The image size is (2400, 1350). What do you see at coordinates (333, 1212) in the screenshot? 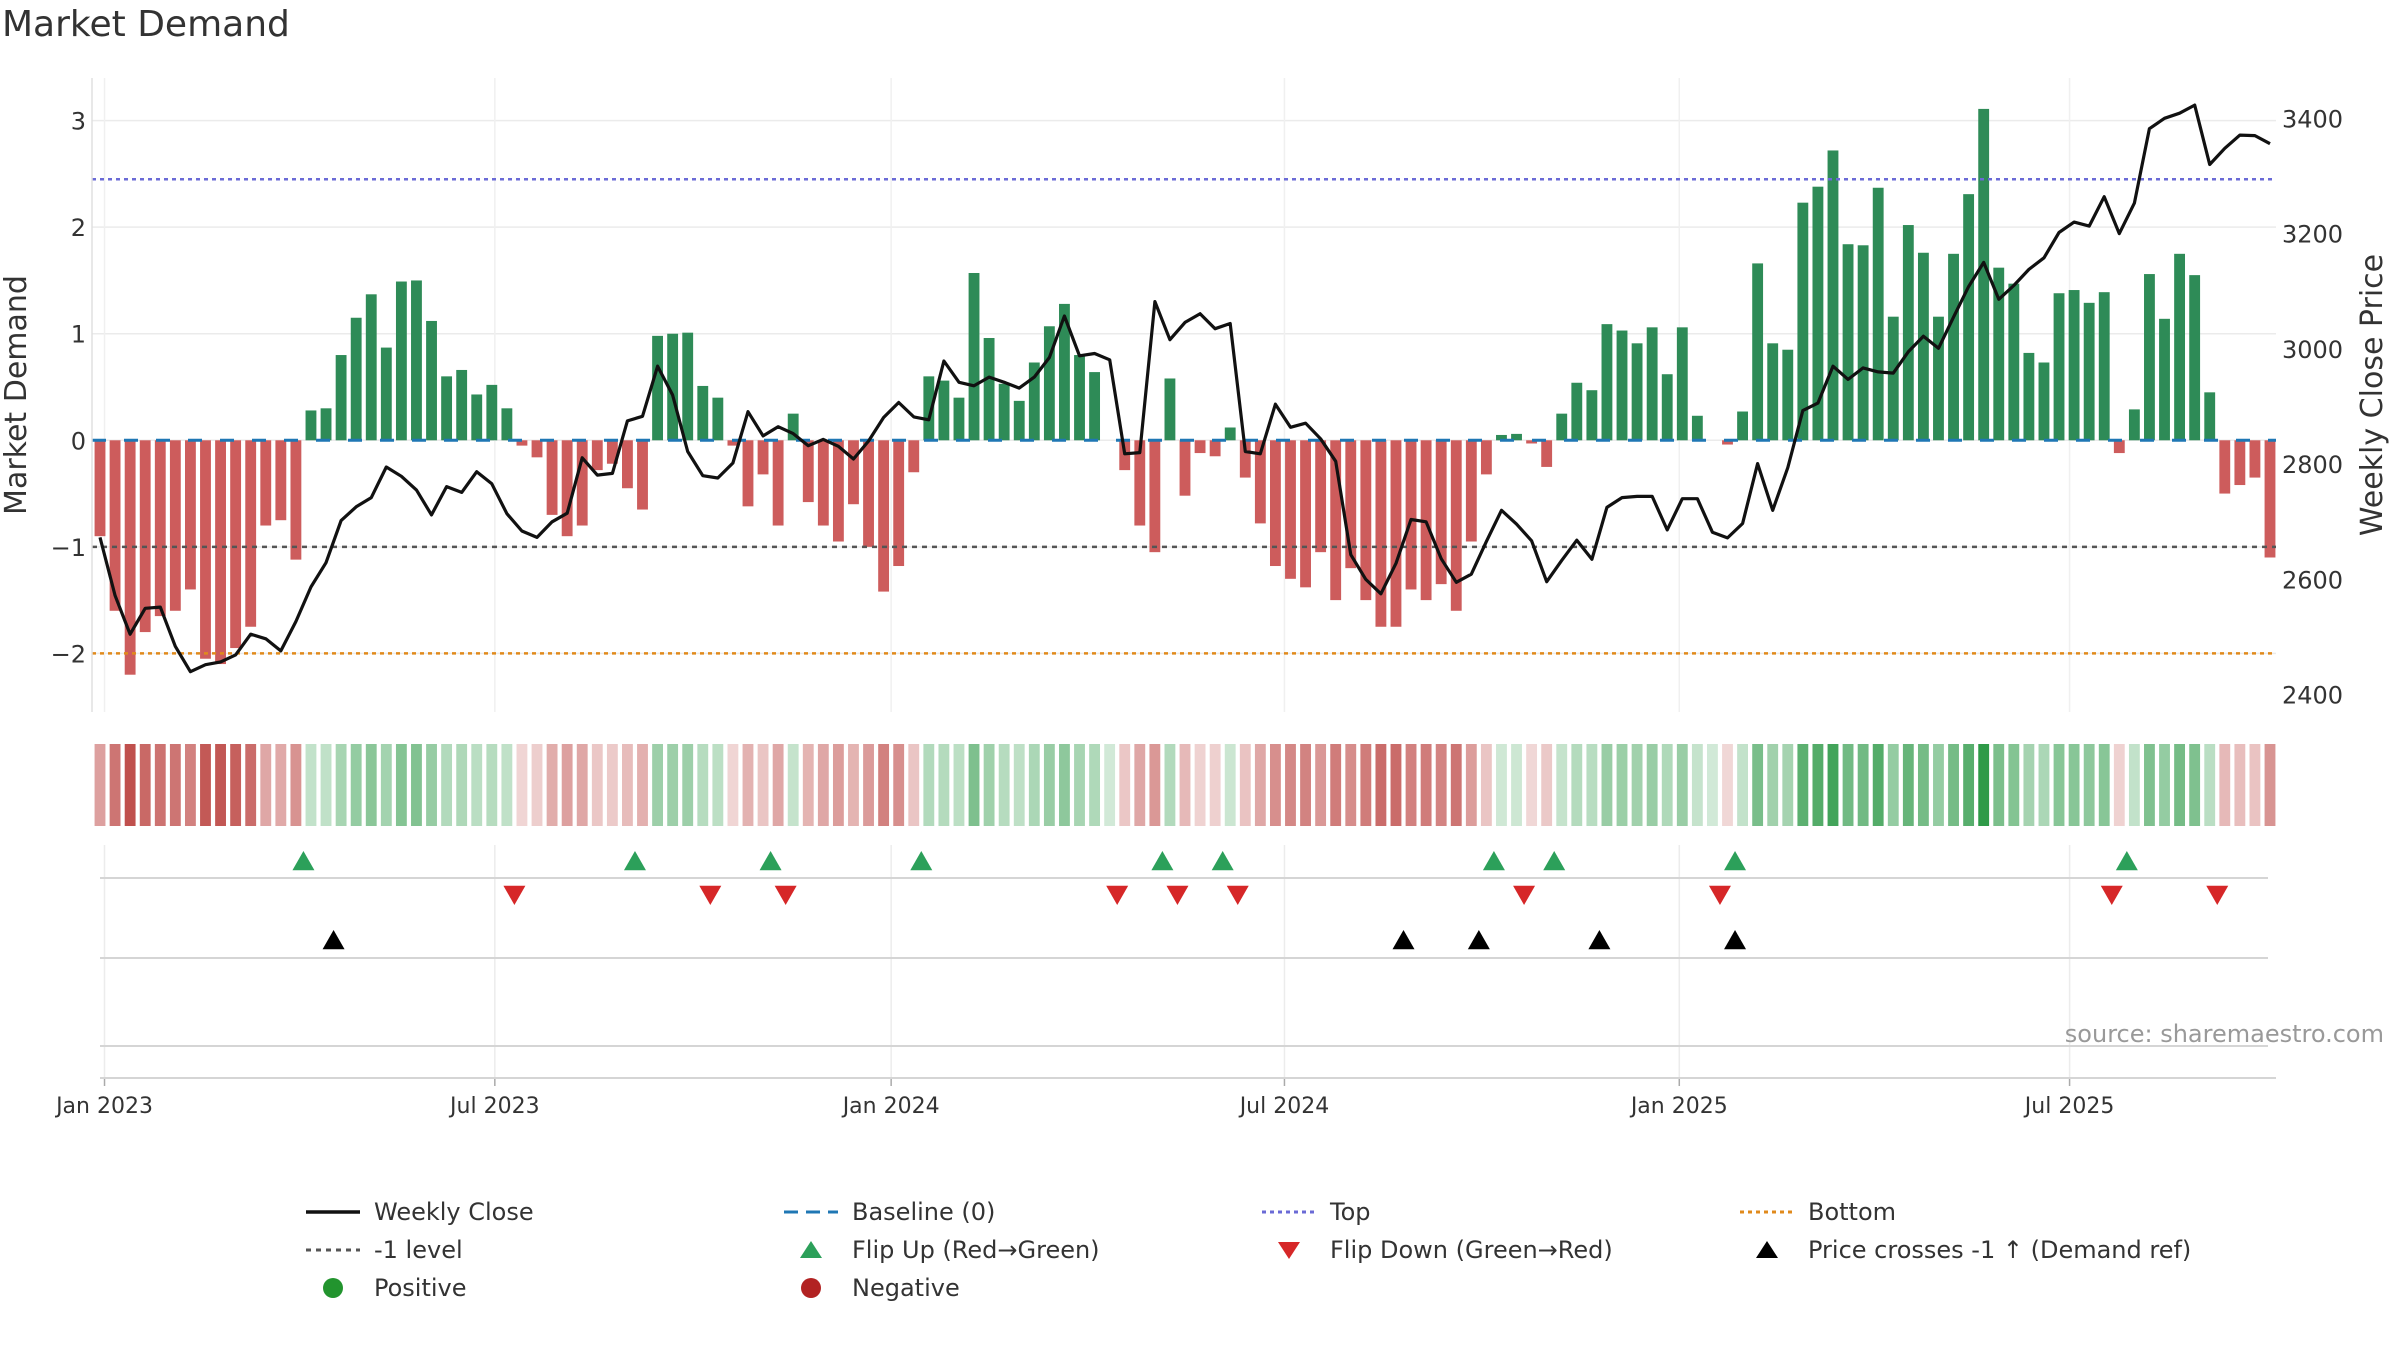
I see `weekly-close-swatch` at bounding box center [333, 1212].